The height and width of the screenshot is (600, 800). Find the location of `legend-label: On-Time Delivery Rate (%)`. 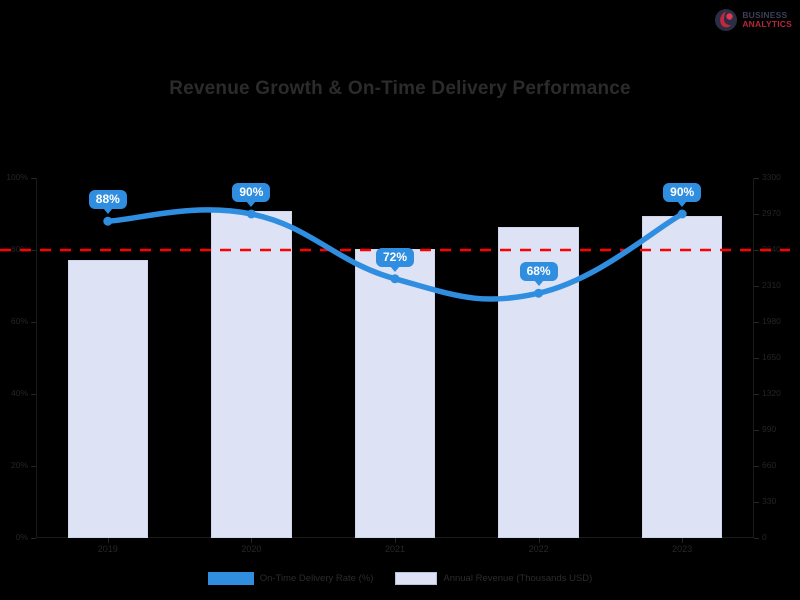

legend-label: On-Time Delivery Rate (%) is located at coordinates (316, 578).